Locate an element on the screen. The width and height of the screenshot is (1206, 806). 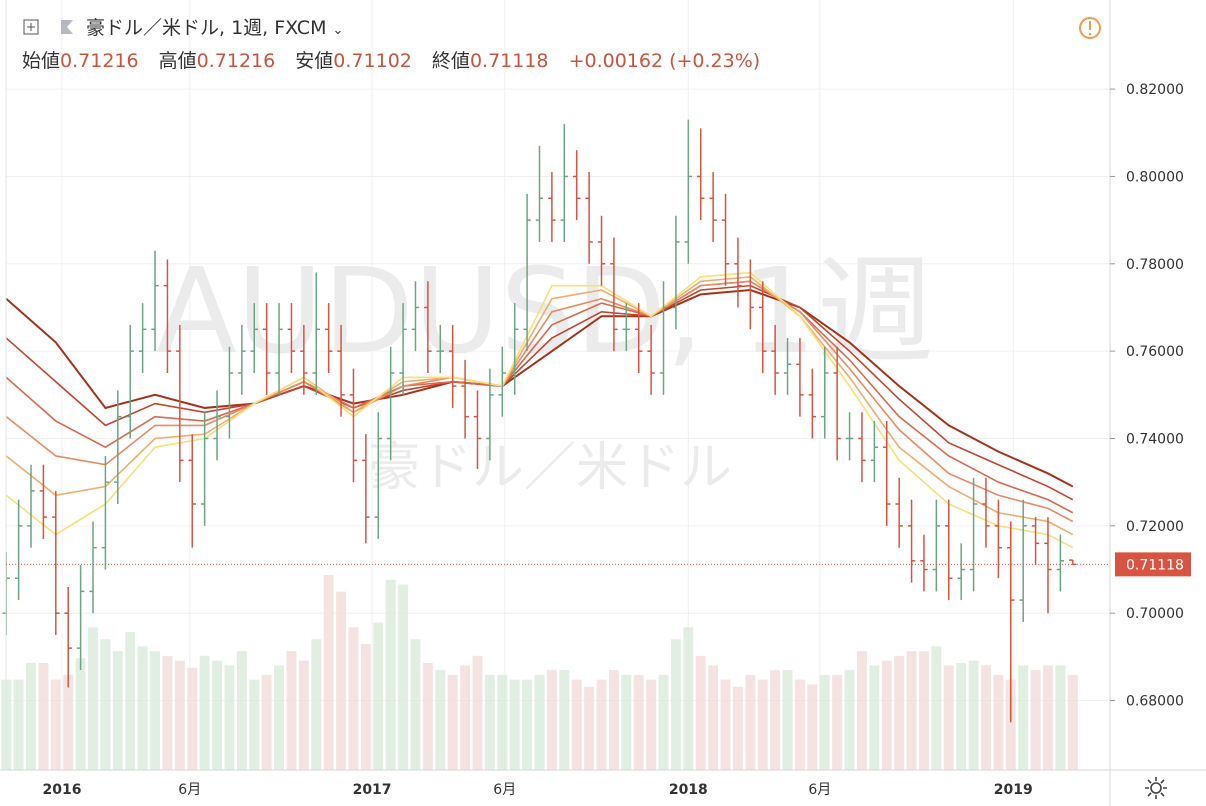
collapse-button is located at coordinates (31, 27).